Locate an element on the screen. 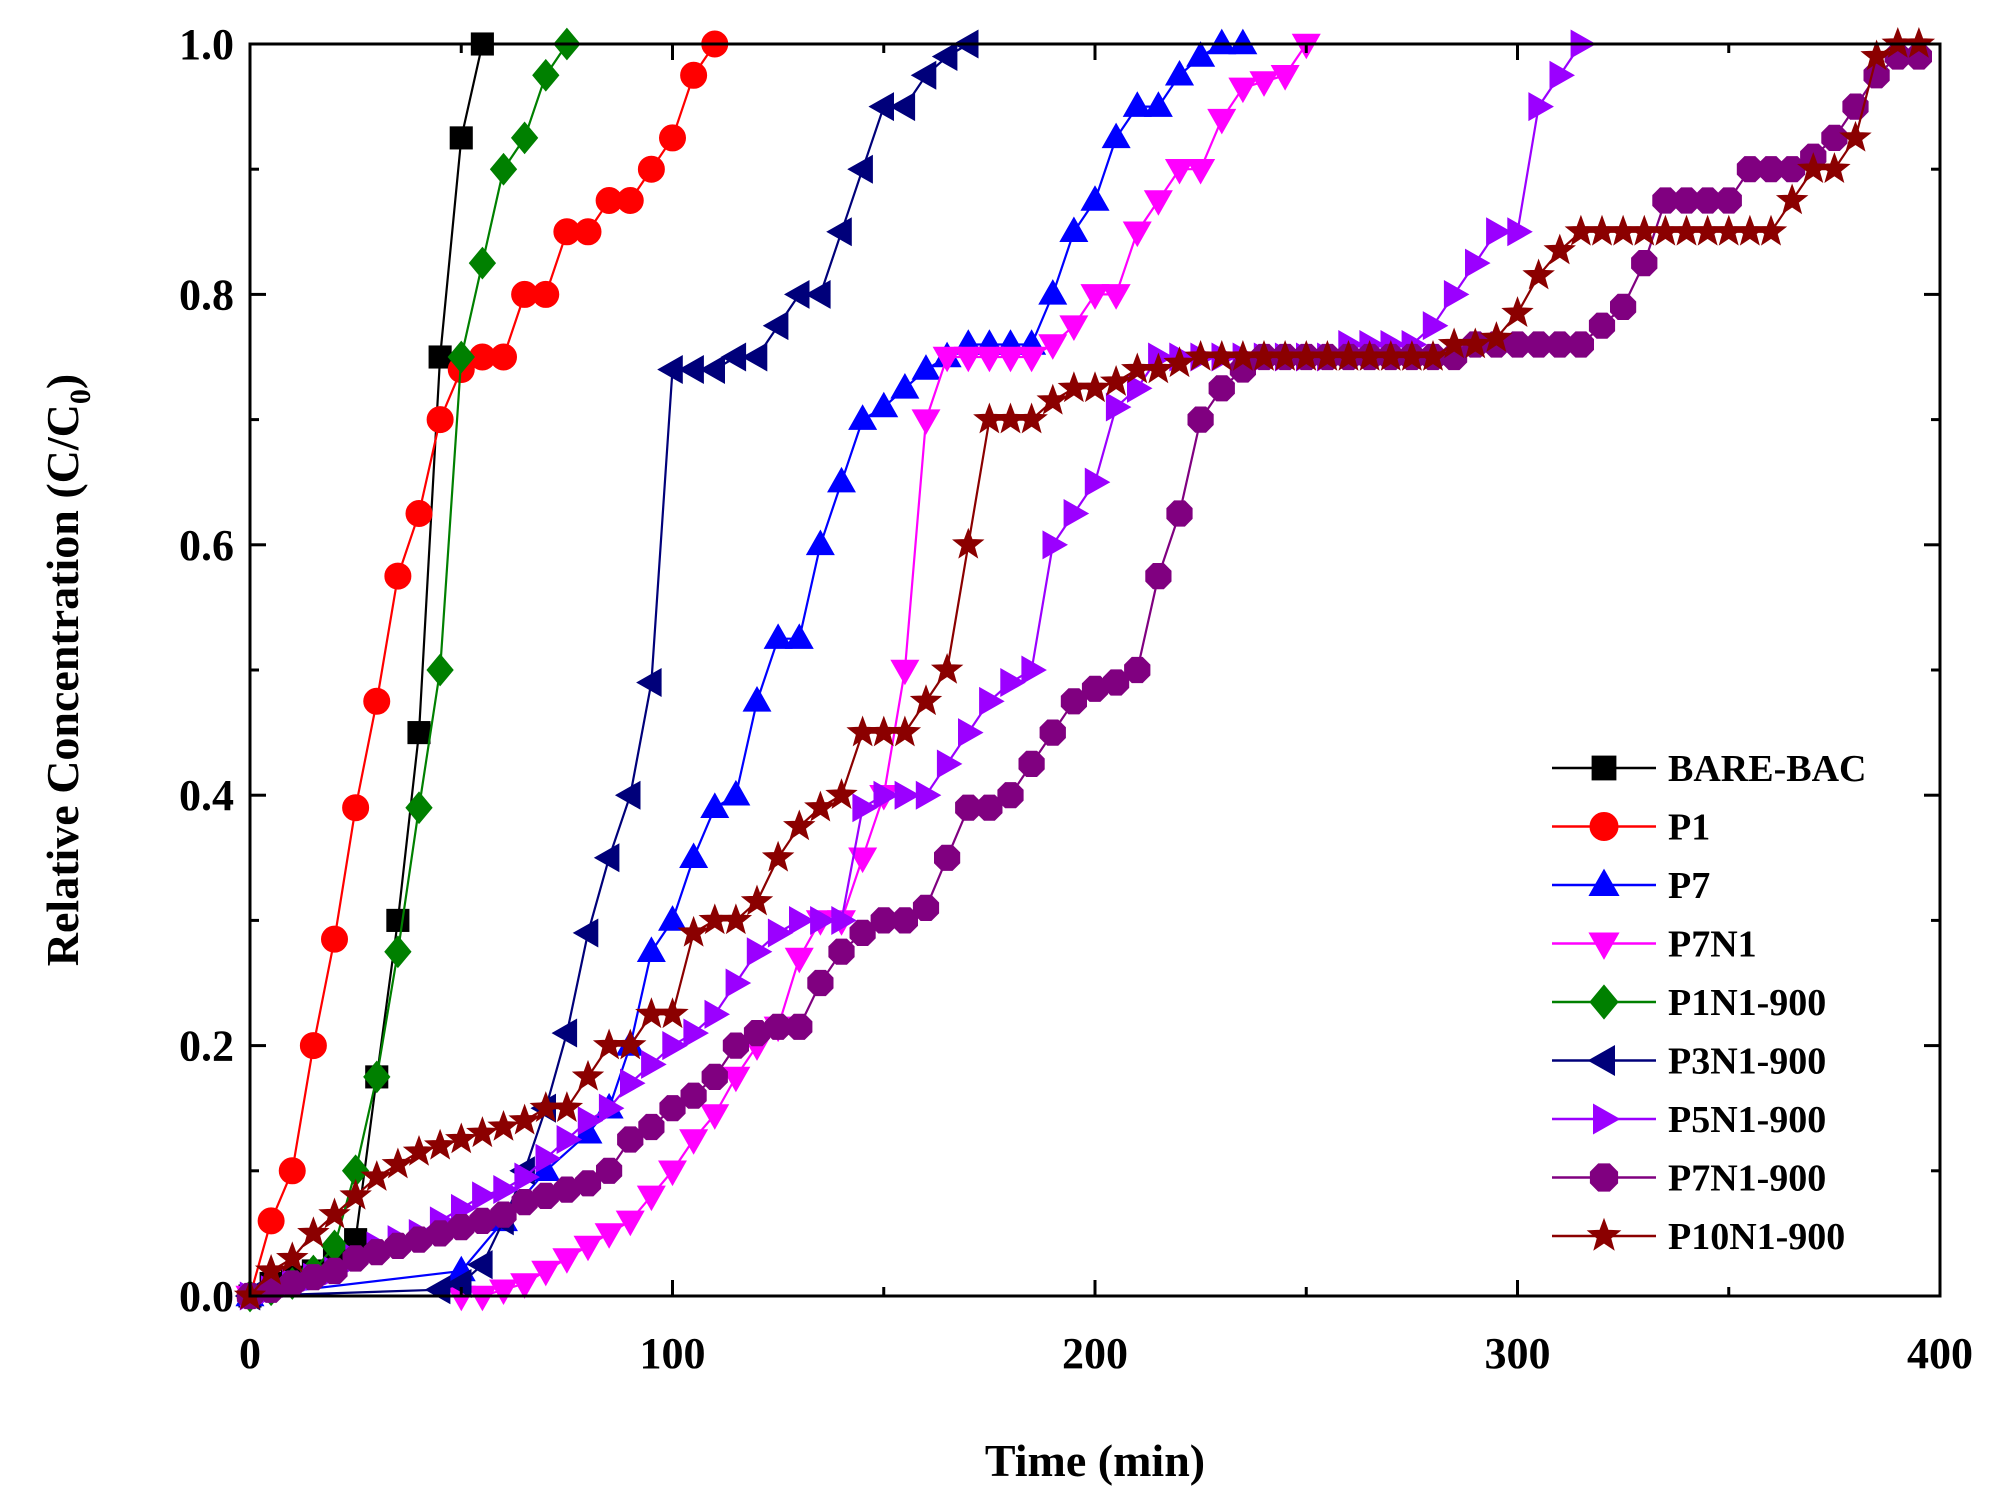  x-tick-label: 200 is located at coordinates (1095, 1353).